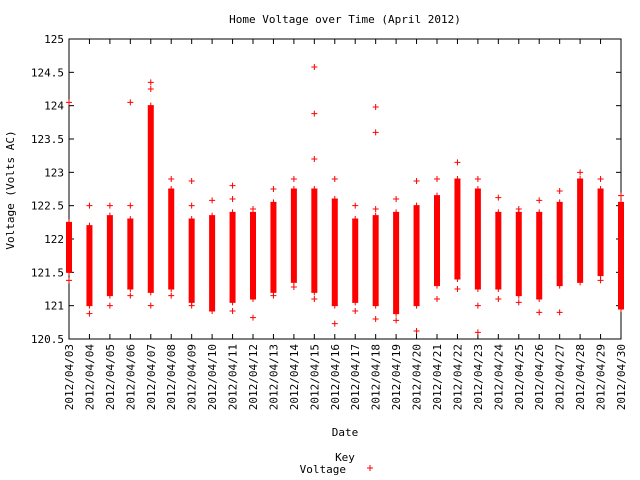 Image resolution: width=640 pixels, height=480 pixels. I want to click on x-tick-label: 2012/04/16, so click(335, 377).